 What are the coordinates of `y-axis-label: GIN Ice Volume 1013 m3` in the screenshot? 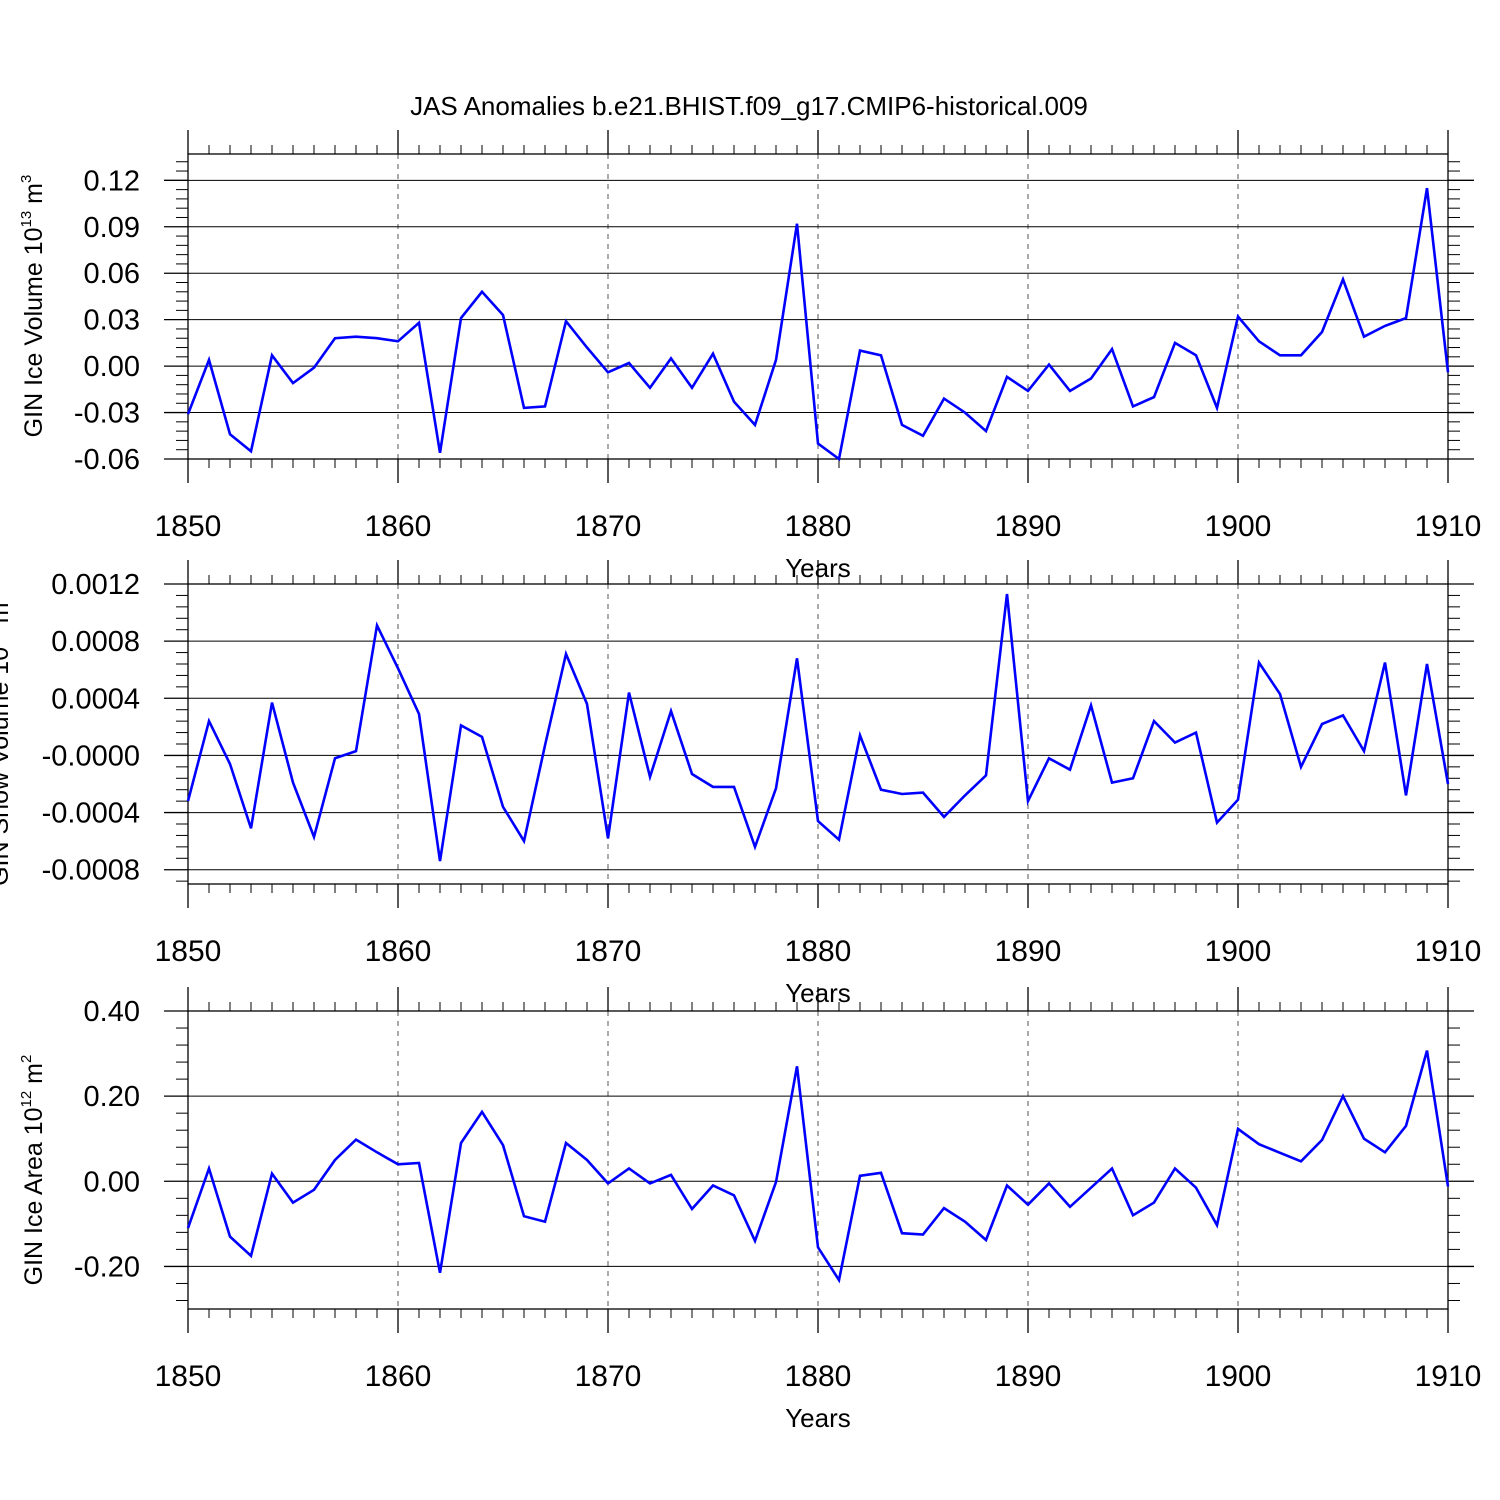 It's located at (33, 306).